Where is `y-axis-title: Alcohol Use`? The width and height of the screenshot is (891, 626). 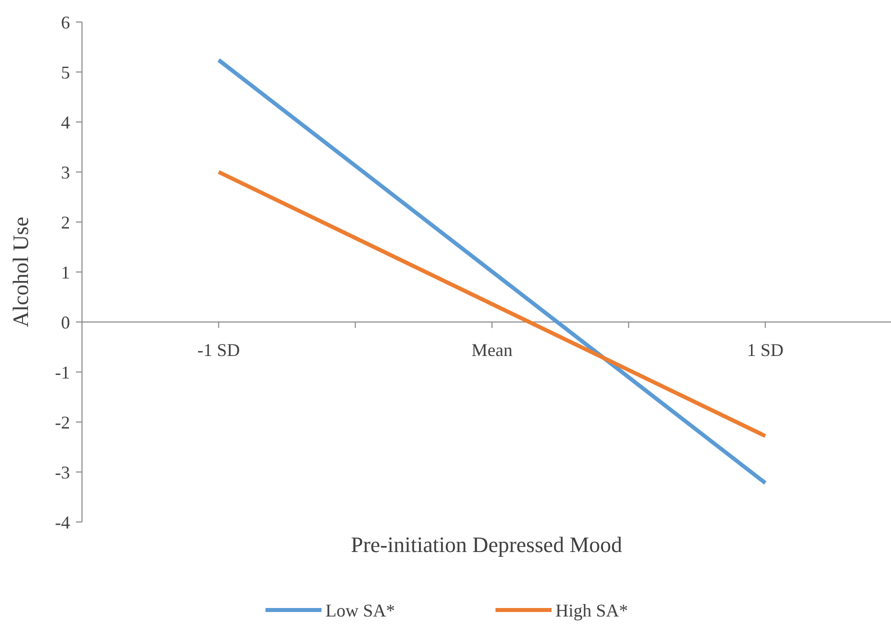
y-axis-title: Alcohol Use is located at coordinates (20, 272).